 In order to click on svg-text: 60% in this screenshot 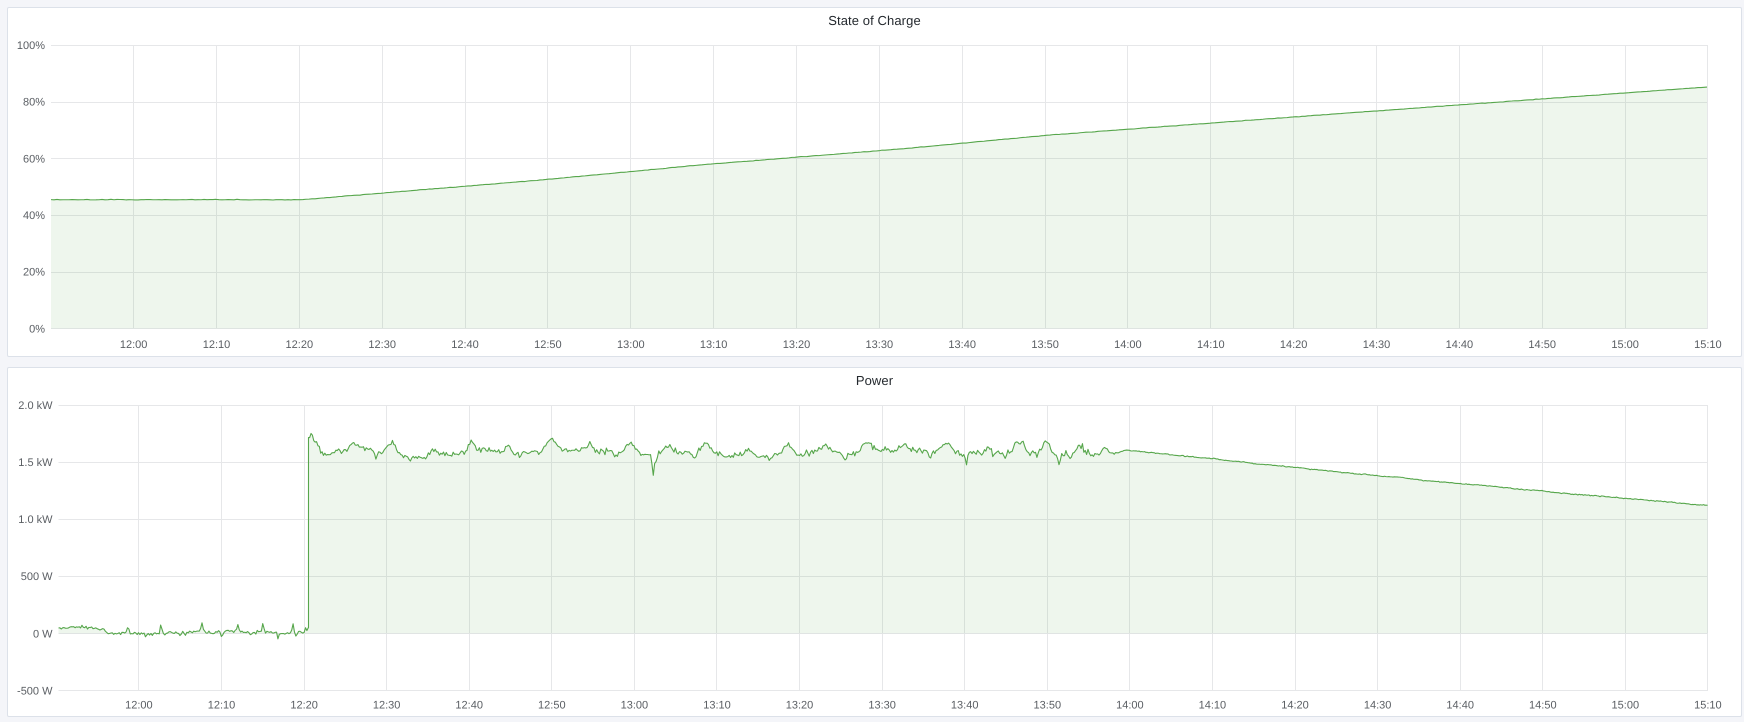, I will do `click(34, 159)`.